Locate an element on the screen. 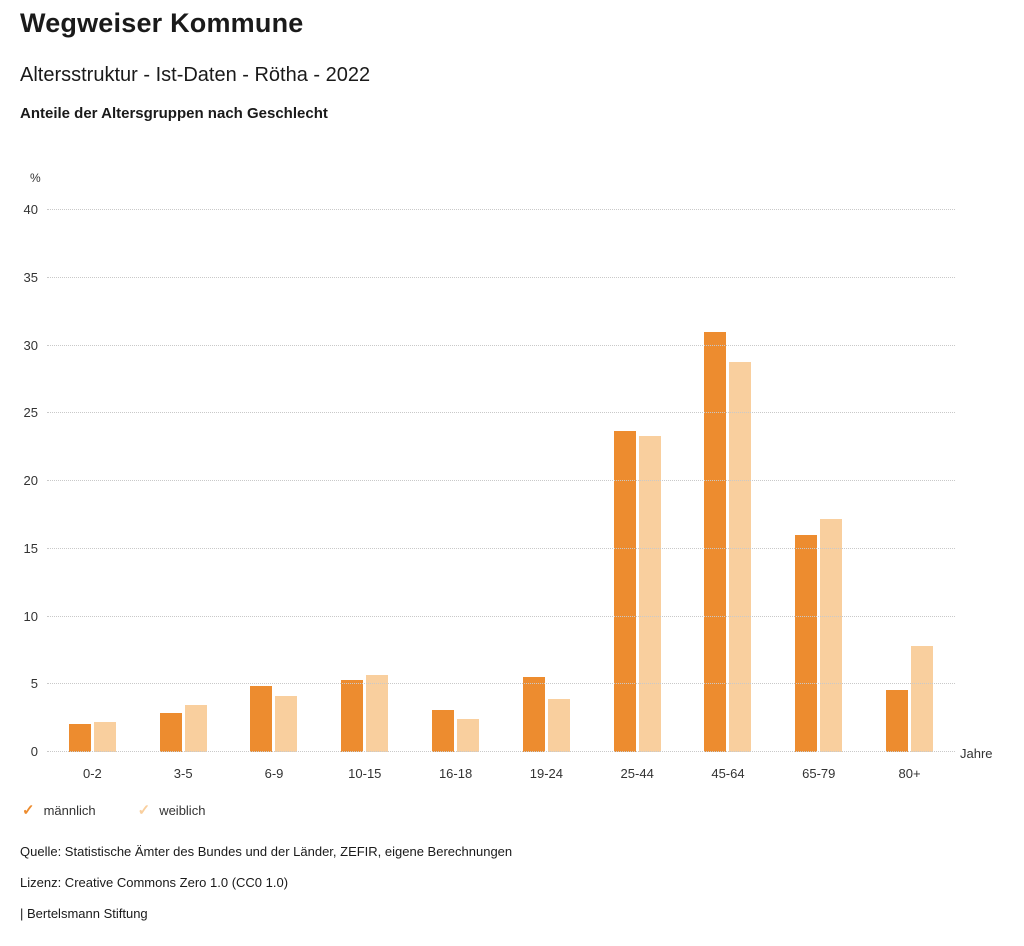  y-tick-label-20: 20 is located at coordinates (30, 480).